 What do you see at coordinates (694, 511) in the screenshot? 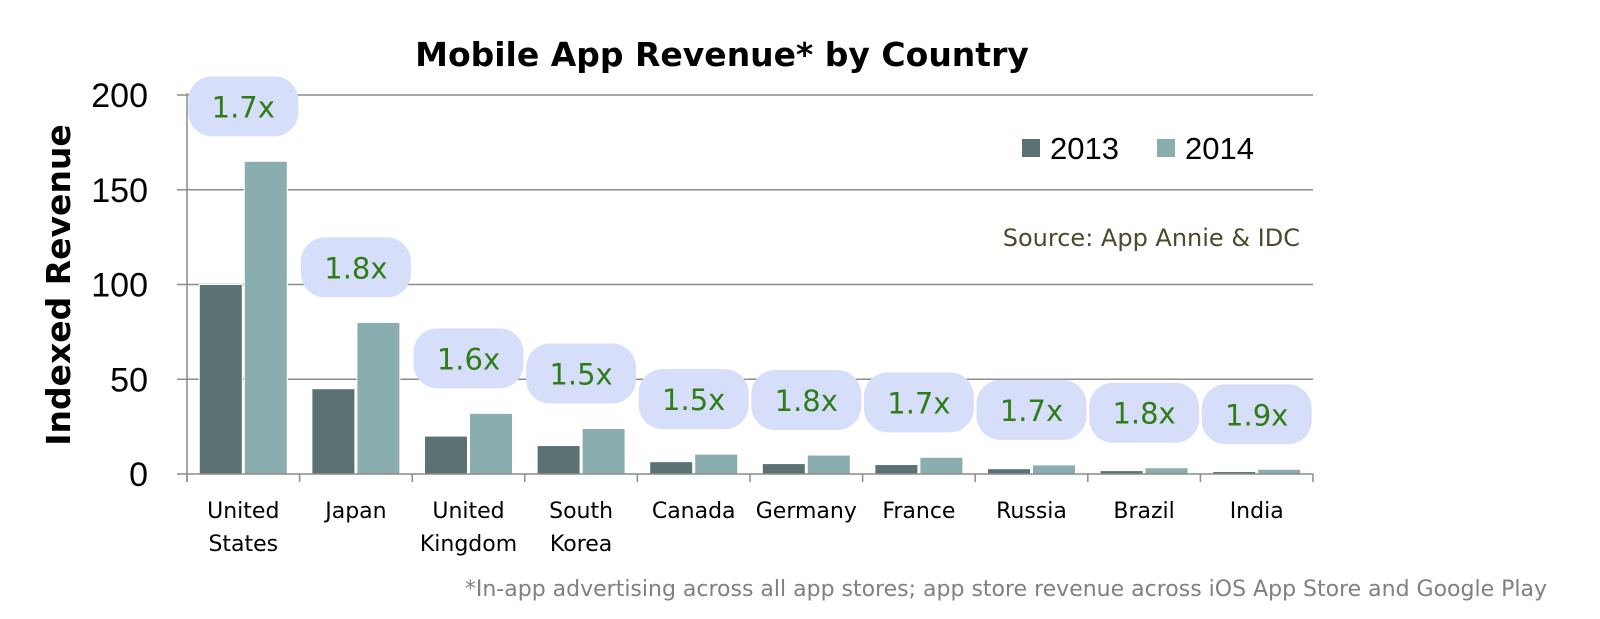
I see `x-tick-label: Canada` at bounding box center [694, 511].